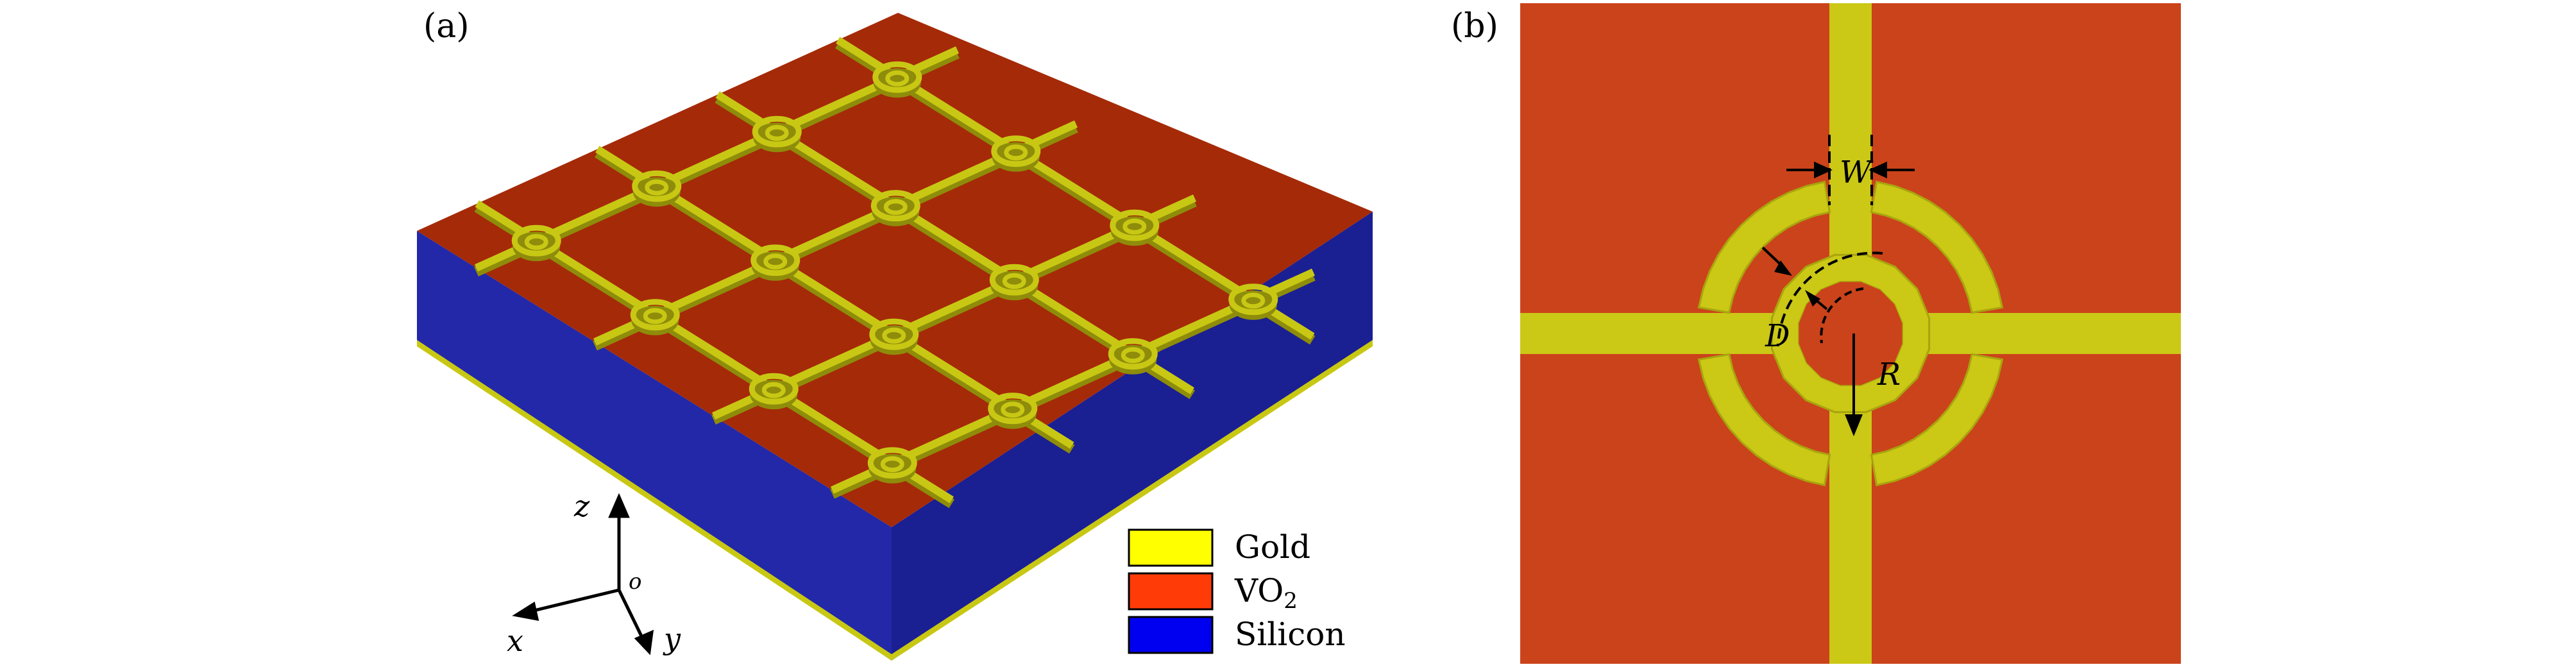 The height and width of the screenshot is (667, 2576). Describe the element at coordinates (583, 574) in the screenshot. I see `coordinate-axes` at that location.